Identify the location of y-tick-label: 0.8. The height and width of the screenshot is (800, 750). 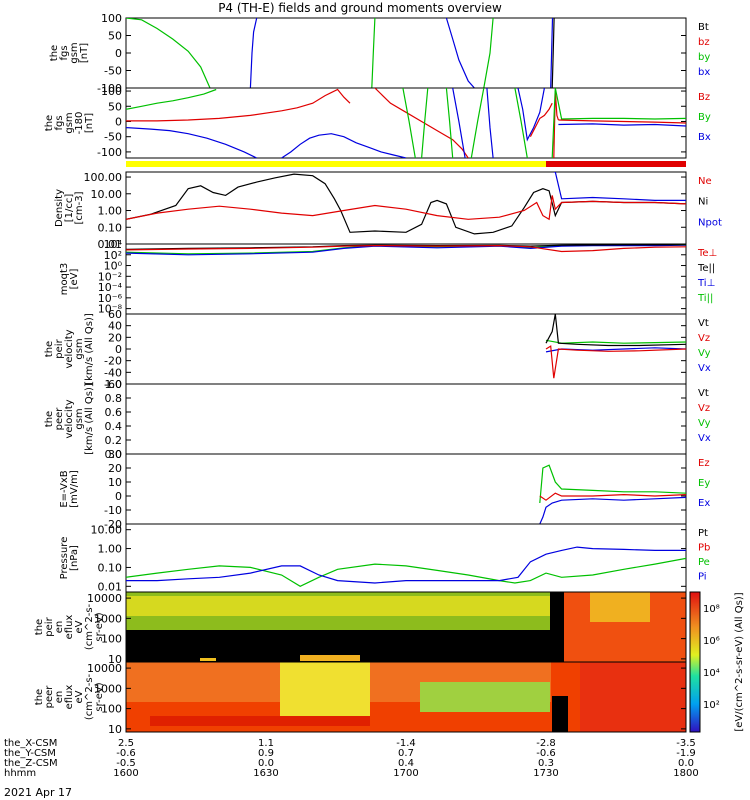
(114, 398).